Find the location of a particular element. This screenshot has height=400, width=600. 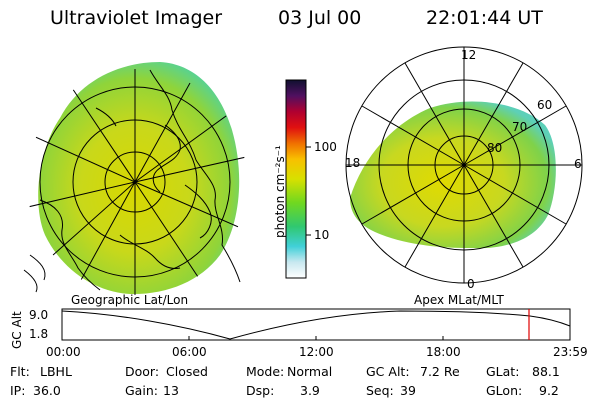

footer-gain-value: 13 is located at coordinates (171, 390).